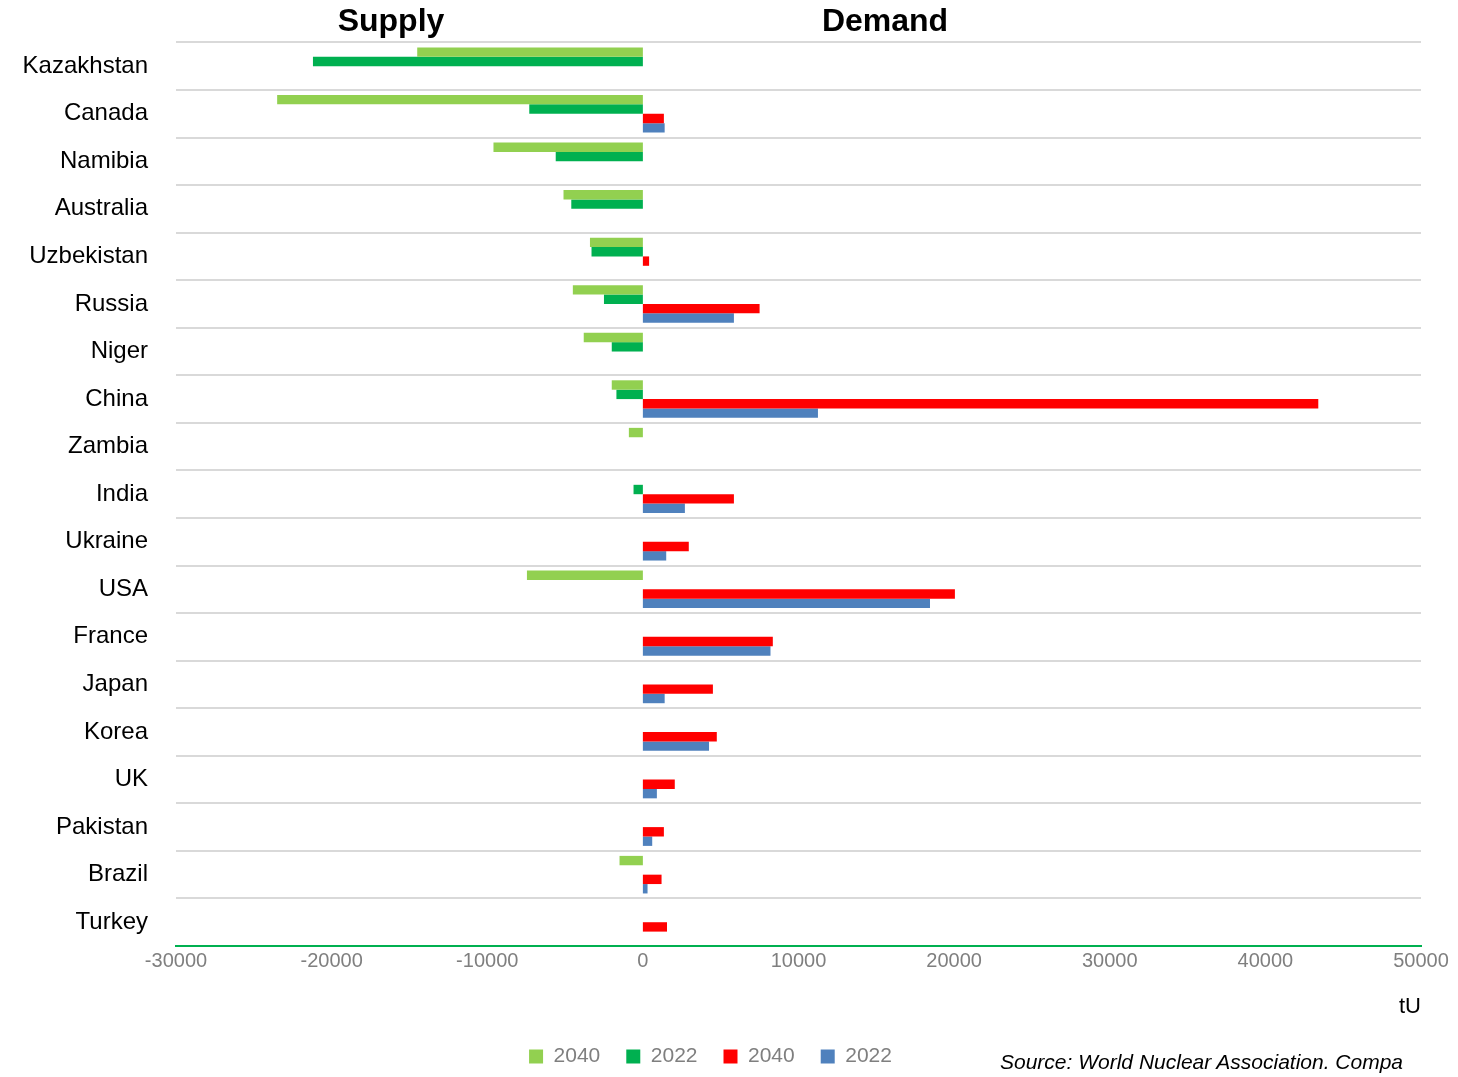 This screenshot has height=1077, width=1458. Describe the element at coordinates (131, 778) in the screenshot. I see `y-tick-label: UK` at that location.